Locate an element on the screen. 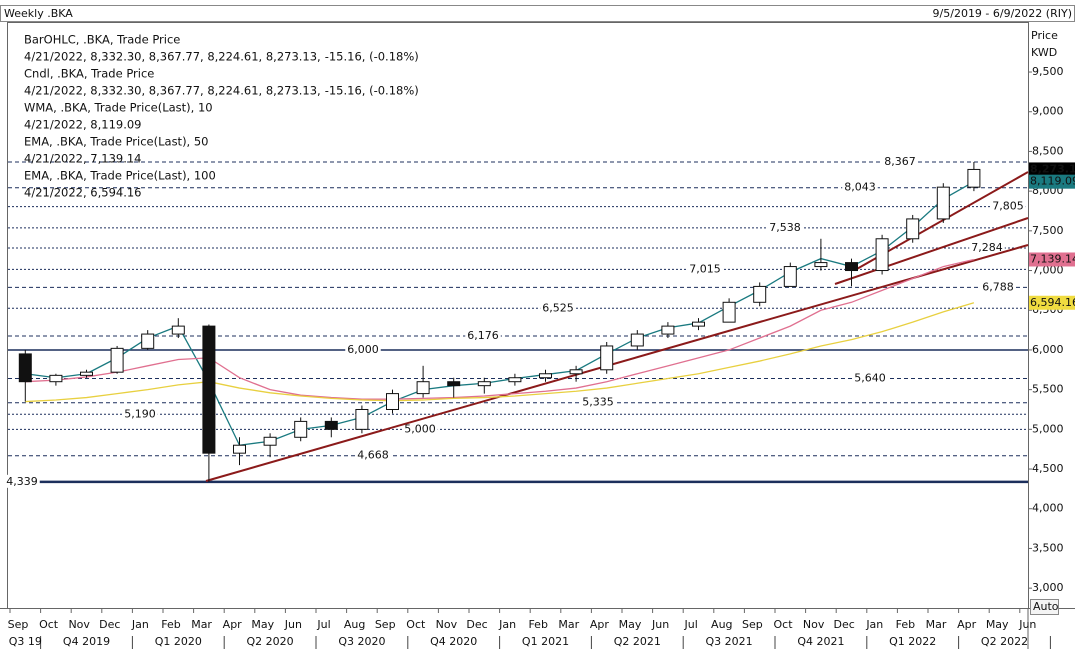 The image size is (1075, 649). ma-tag: 7,139.14 is located at coordinates (1052, 258).